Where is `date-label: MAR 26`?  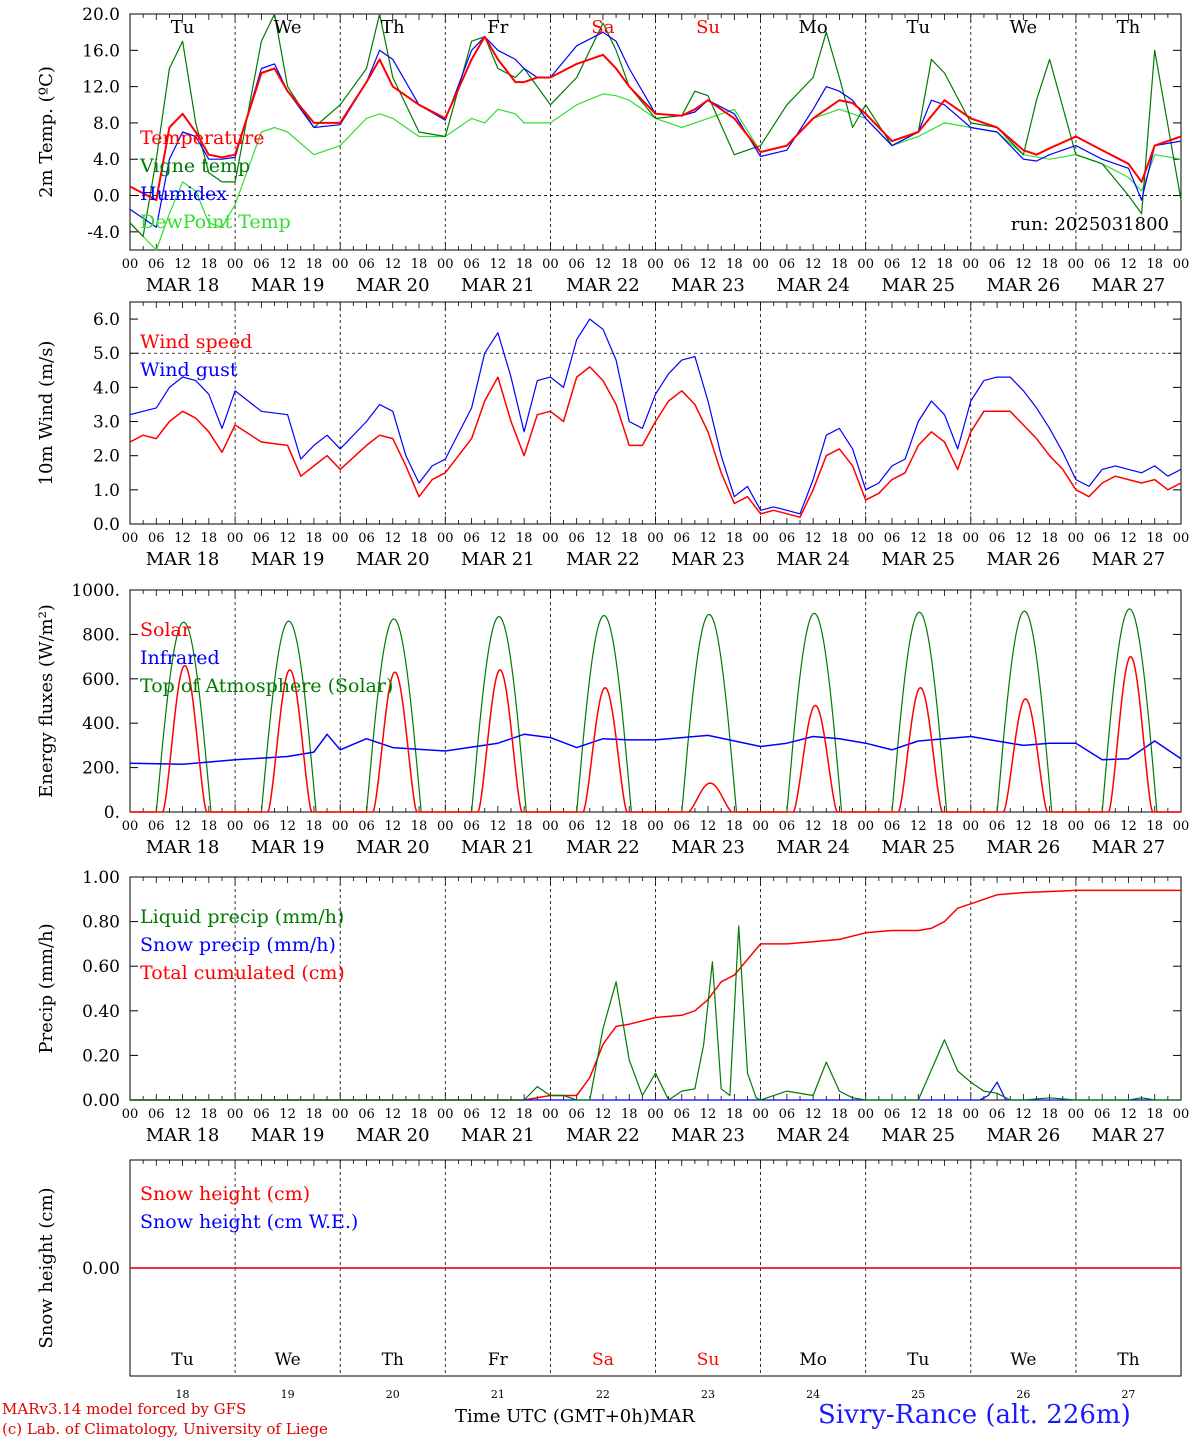 date-label: MAR 26 is located at coordinates (1024, 285).